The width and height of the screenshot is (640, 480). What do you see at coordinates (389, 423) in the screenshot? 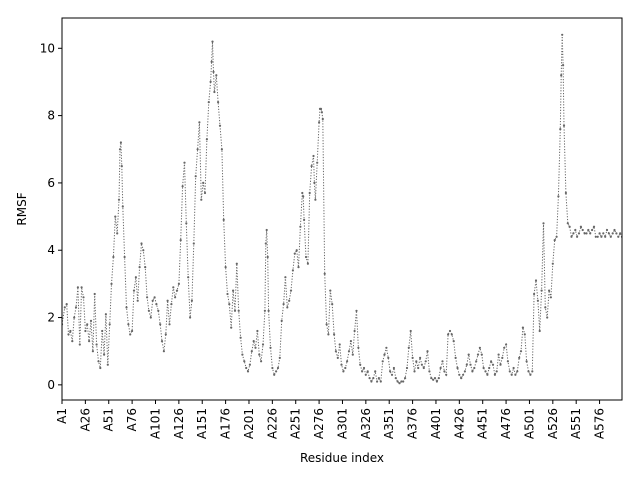
I see `x-tick-label: A351` at bounding box center [389, 423].